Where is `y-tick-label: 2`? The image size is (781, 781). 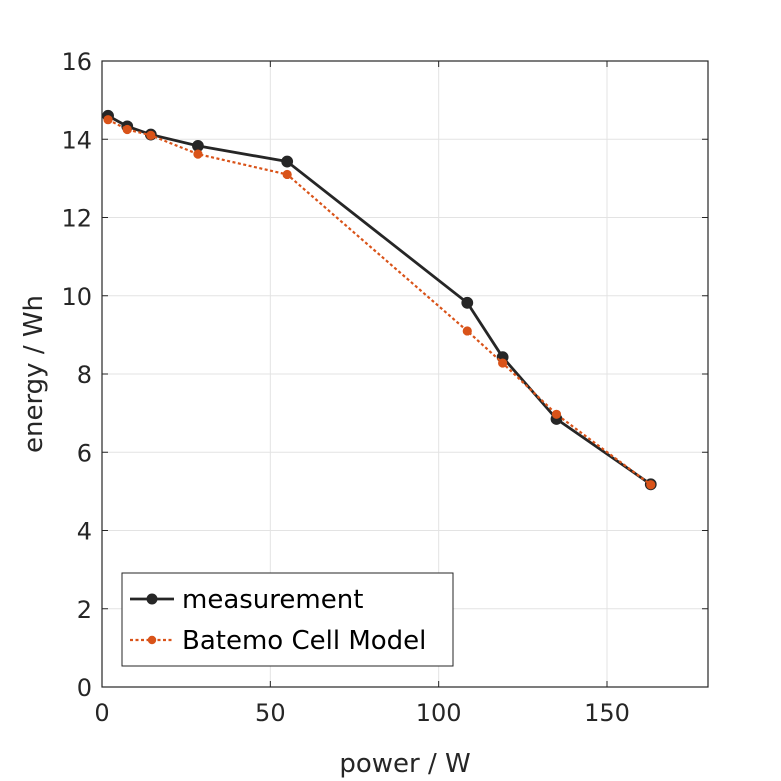
y-tick-label: 2 is located at coordinates (84, 610).